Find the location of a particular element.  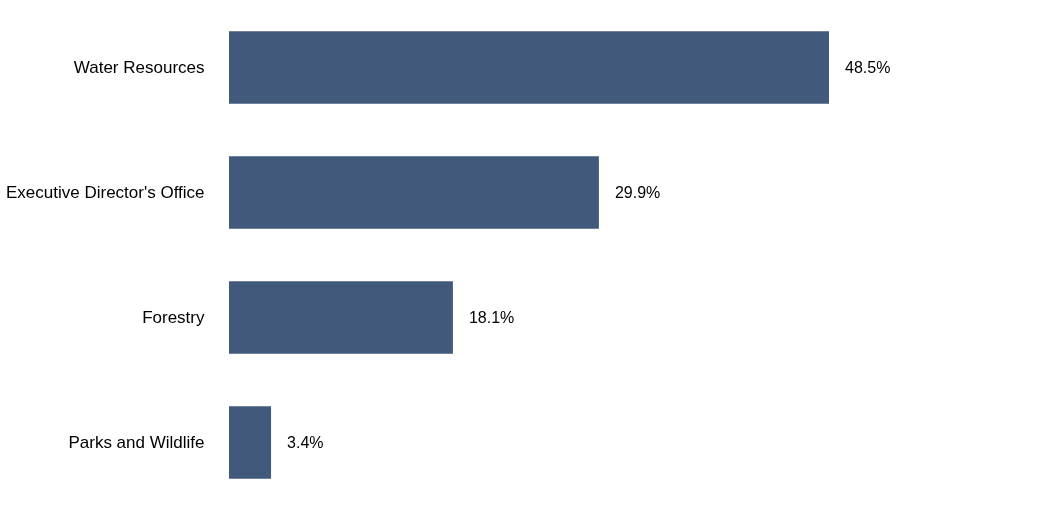

data-label: 48.5% is located at coordinates (868, 67).